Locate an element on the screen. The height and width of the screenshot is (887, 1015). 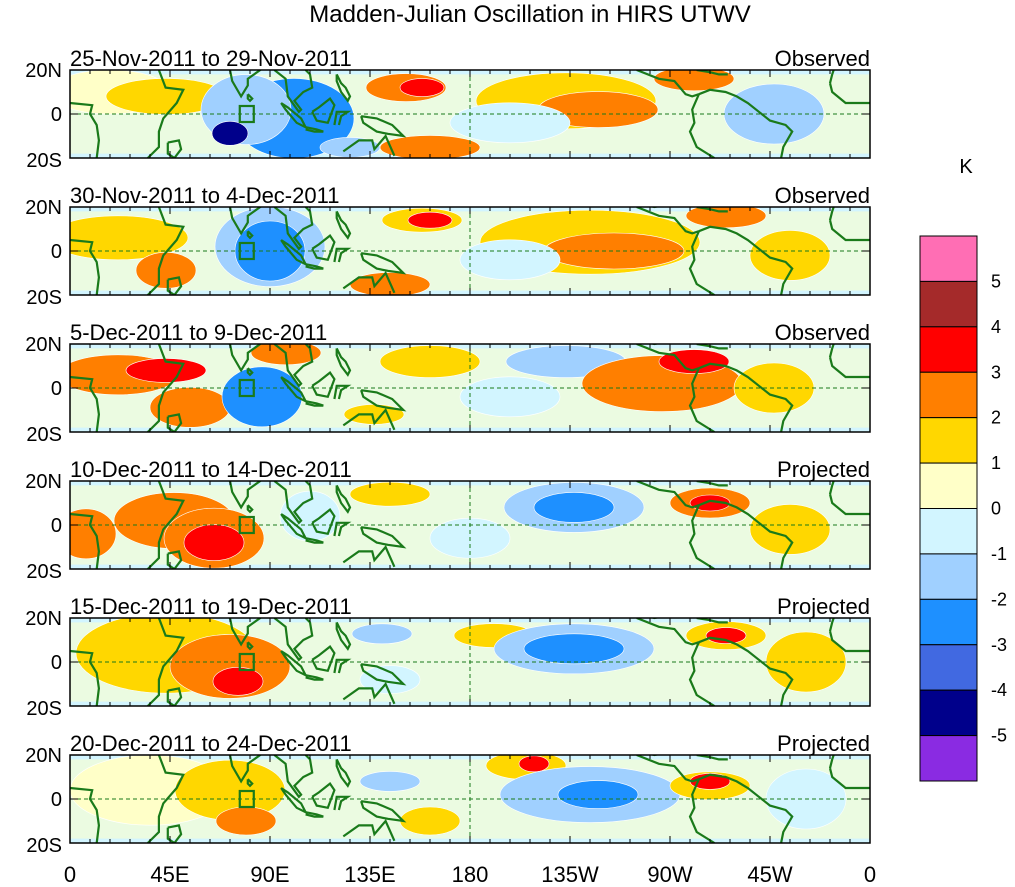
longitude-label: 90E is located at coordinates (269, 874).